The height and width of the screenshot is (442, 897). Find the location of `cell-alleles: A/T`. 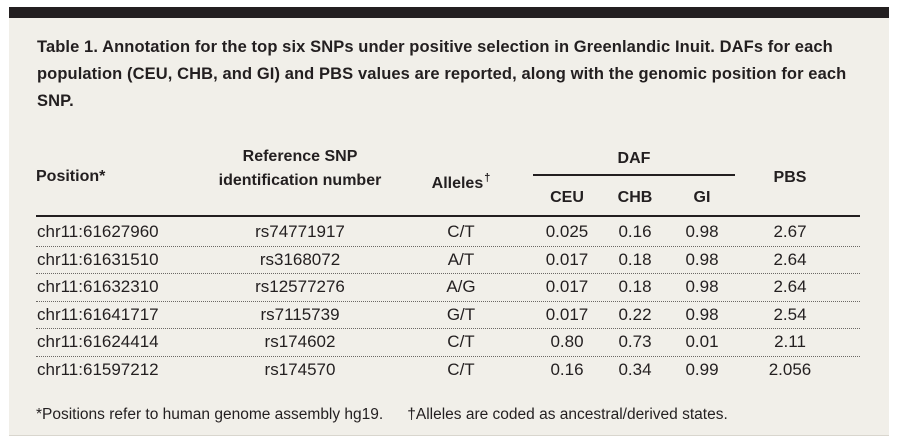

cell-alleles: A/T is located at coordinates (461, 259).